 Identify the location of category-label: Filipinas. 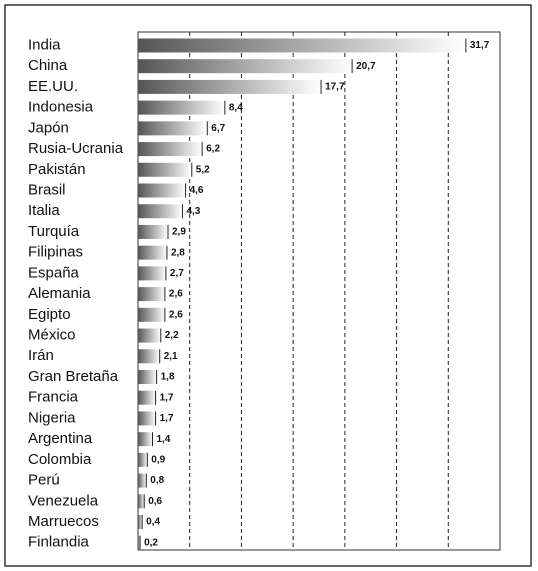
(55, 252).